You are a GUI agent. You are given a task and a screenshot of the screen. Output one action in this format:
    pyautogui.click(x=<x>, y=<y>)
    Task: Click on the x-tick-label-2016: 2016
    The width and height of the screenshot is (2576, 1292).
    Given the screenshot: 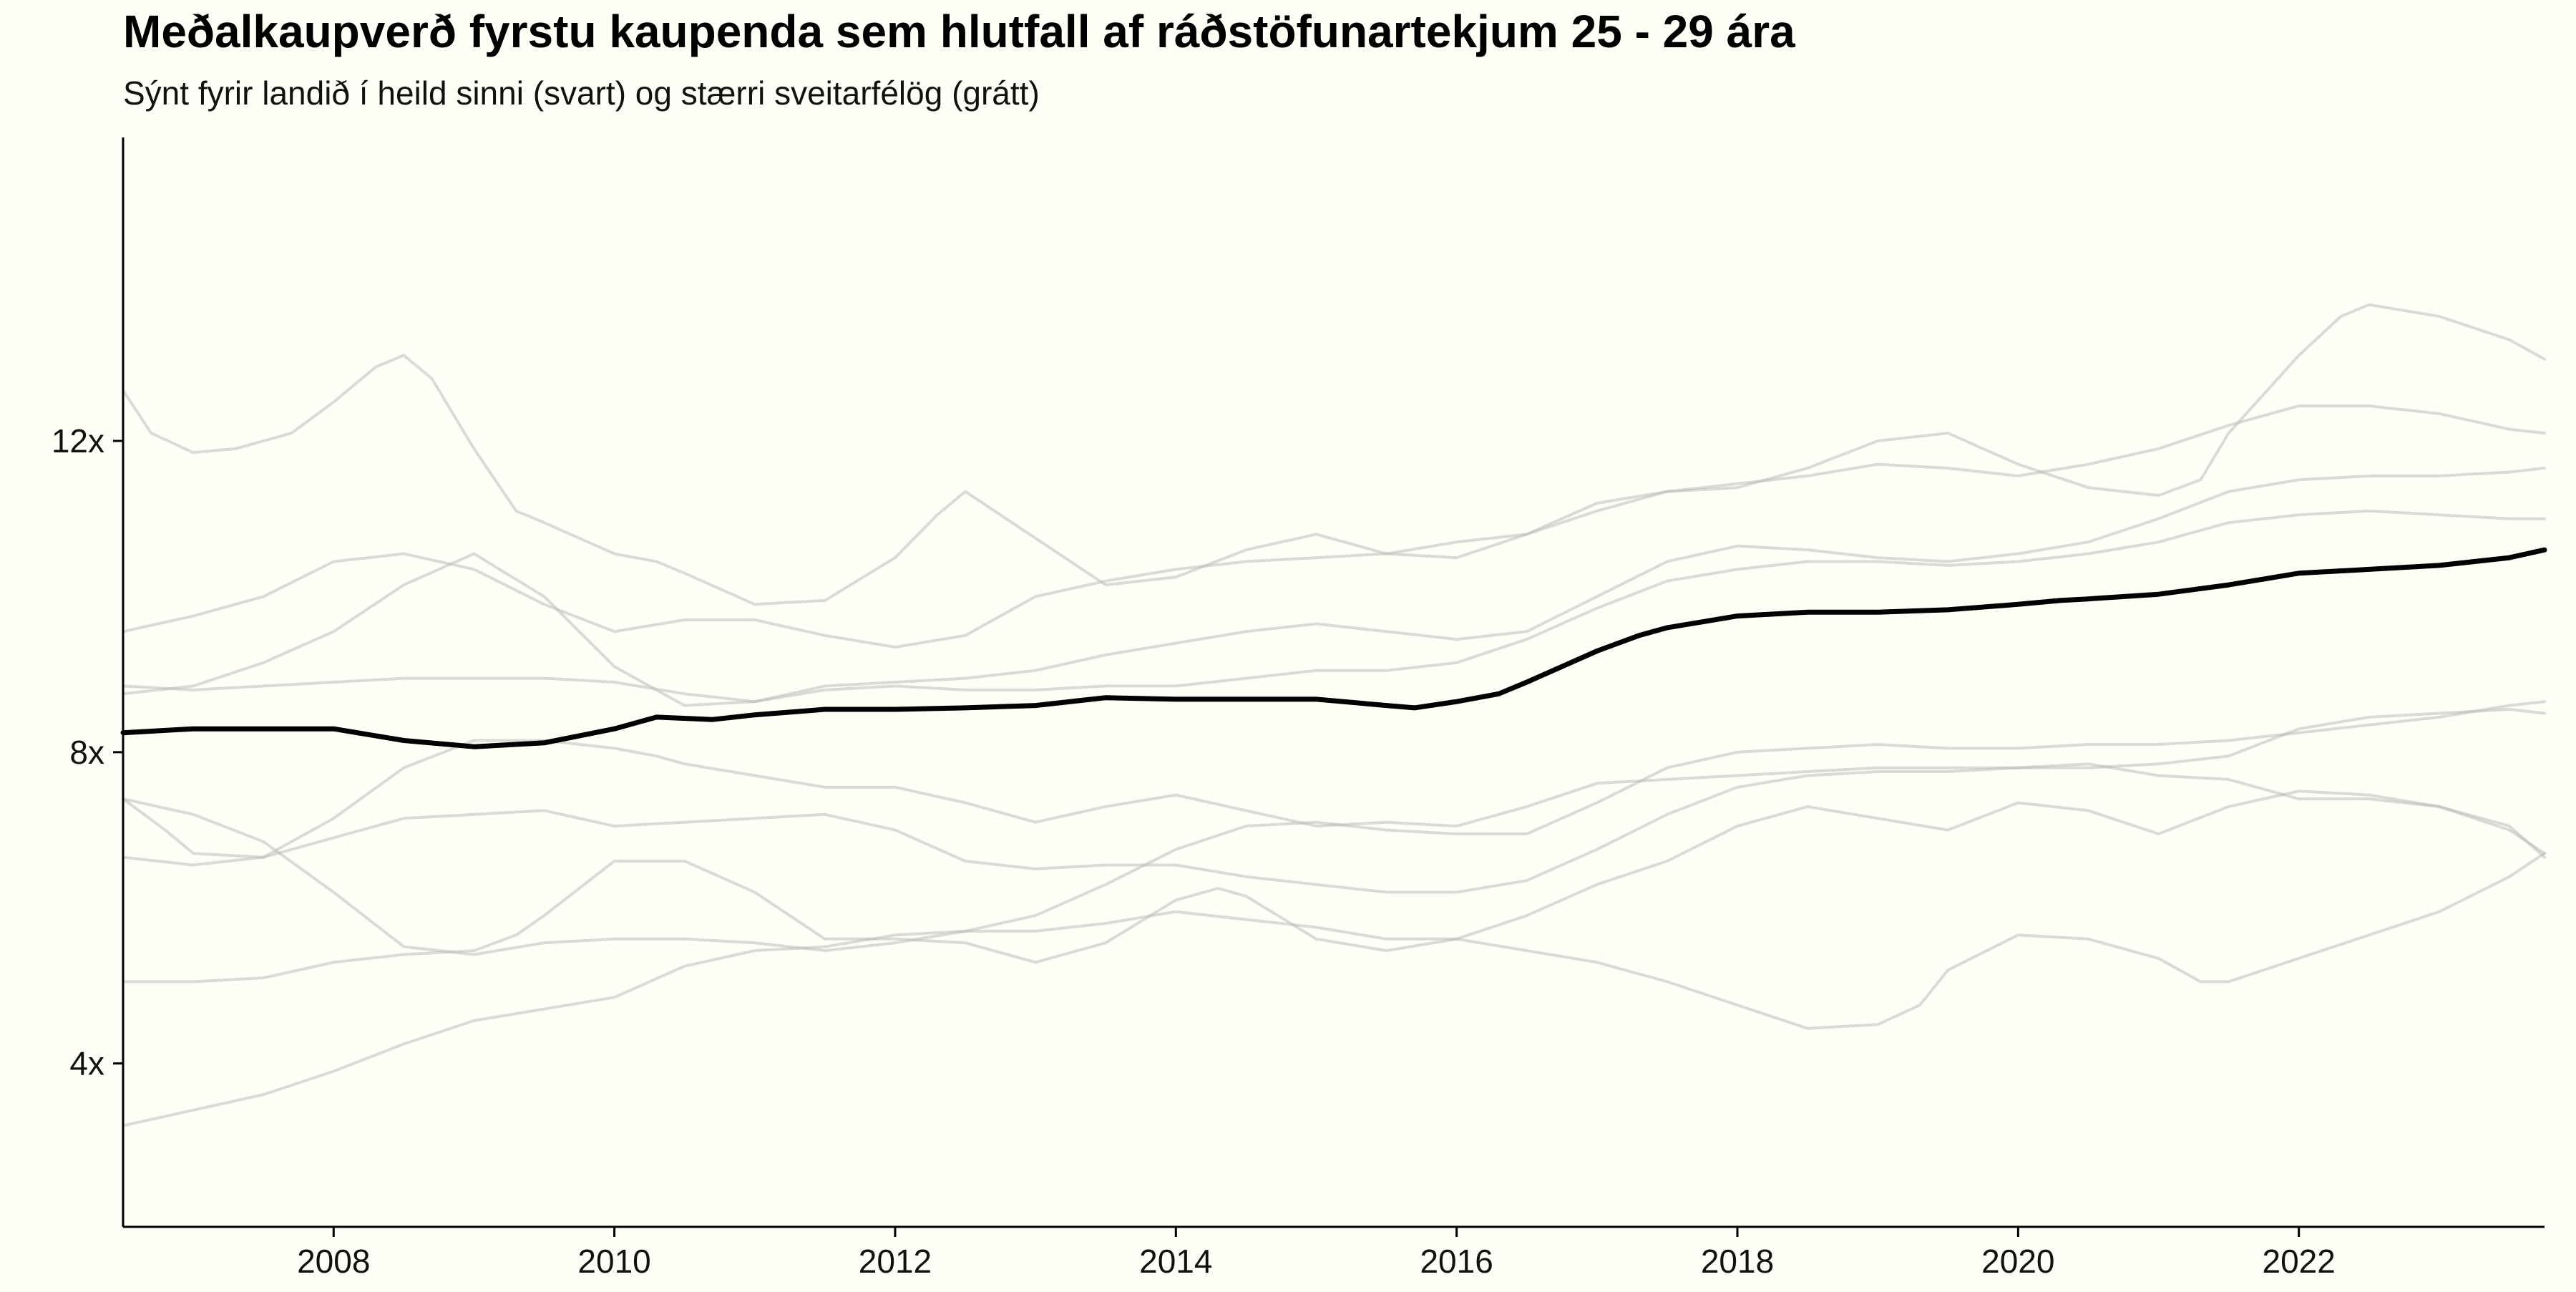 What is the action you would take?
    pyautogui.click(x=1456, y=1261)
    